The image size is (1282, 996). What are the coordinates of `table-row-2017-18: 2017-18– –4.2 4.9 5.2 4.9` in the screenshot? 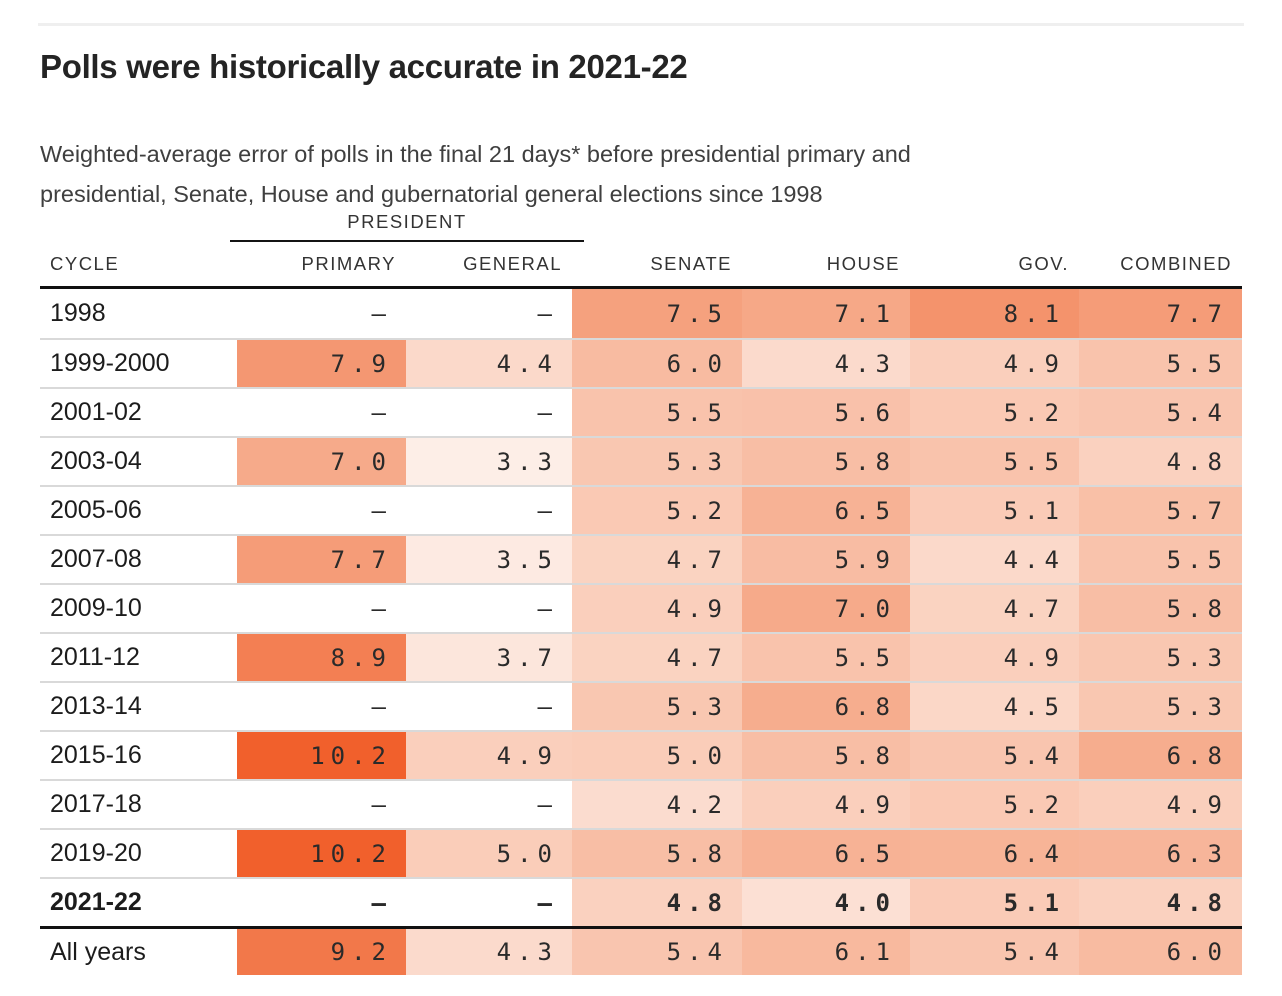 It's located at (641, 803).